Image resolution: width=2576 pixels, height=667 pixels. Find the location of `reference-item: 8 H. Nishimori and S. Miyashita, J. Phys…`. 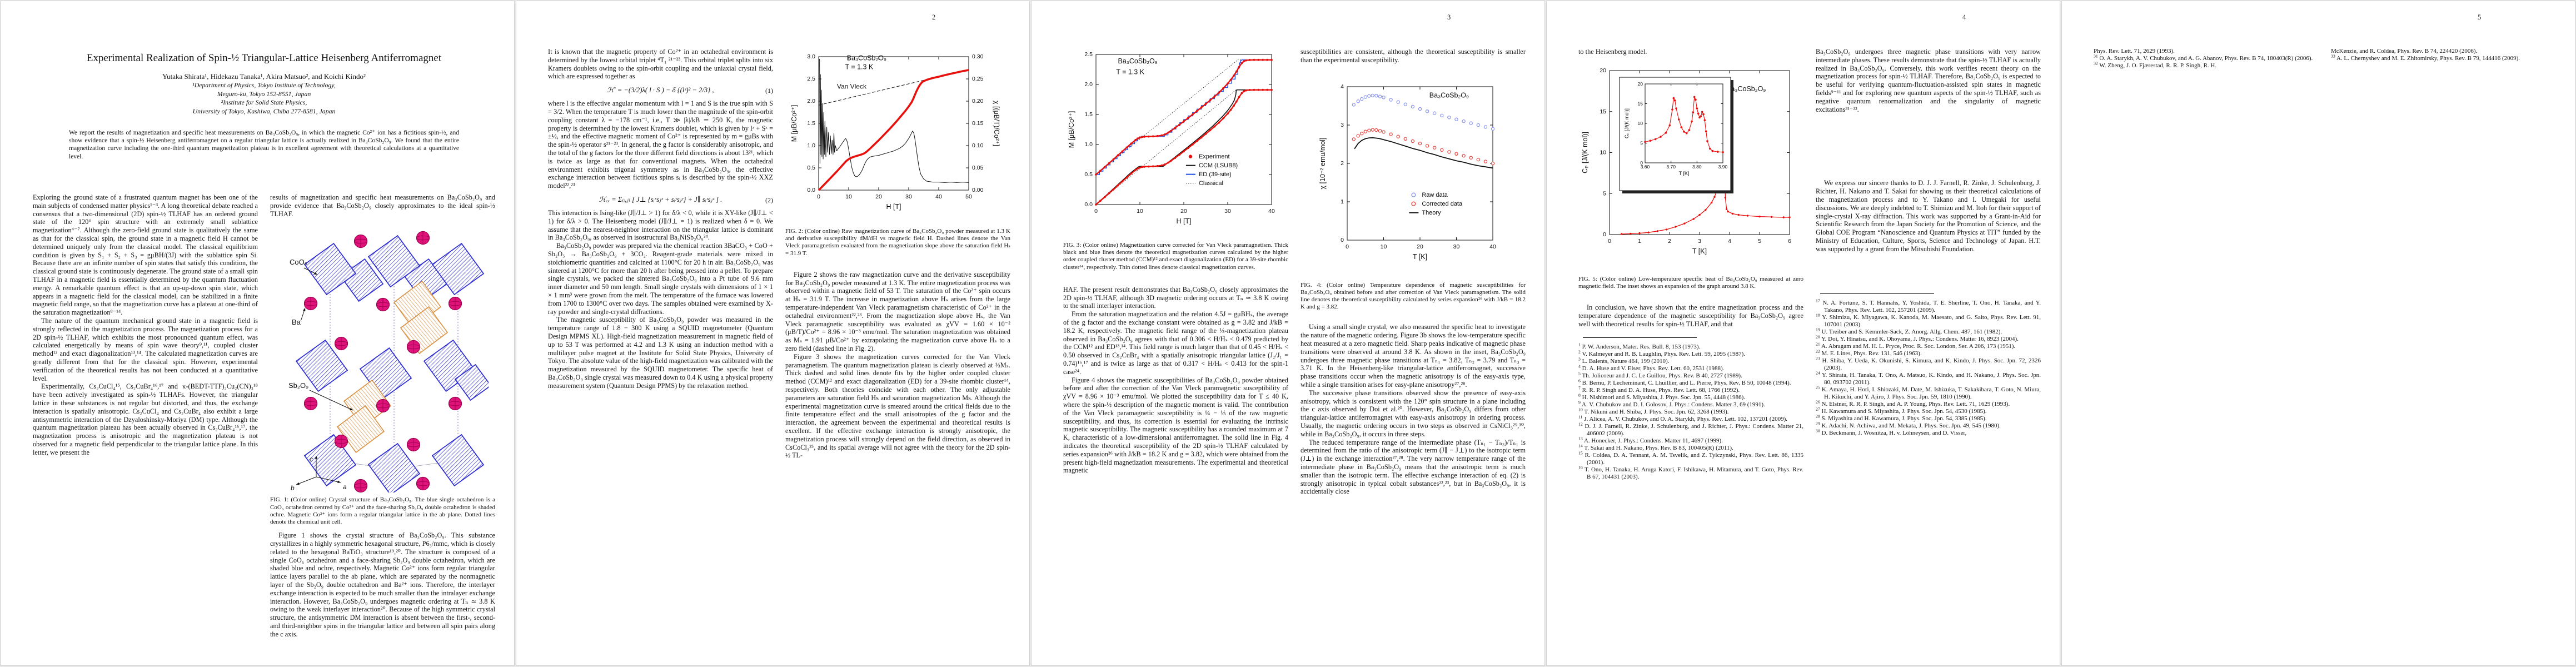

reference-item: 8 H. Nishimori and S. Miyashita, J. Phys… is located at coordinates (1661, 396).